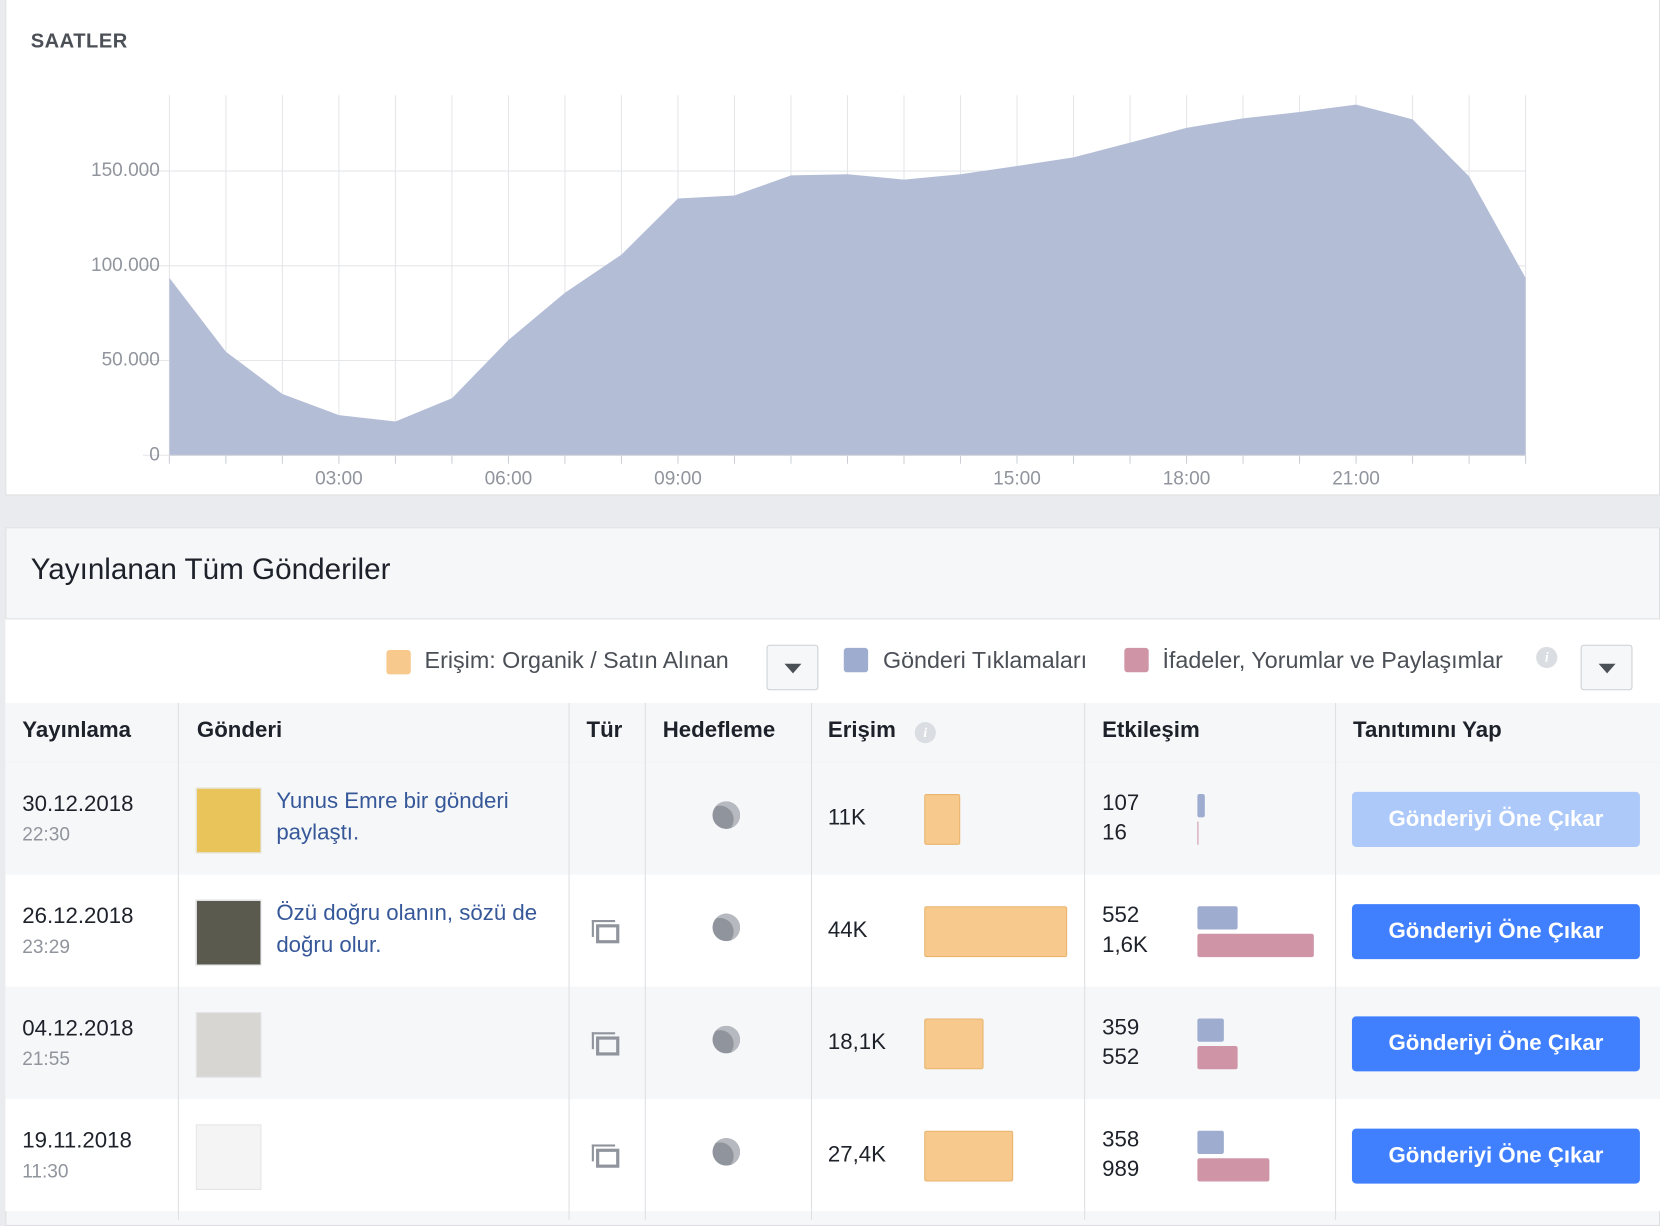 The image size is (1660, 1226). I want to click on post-text: Yunus Emre bir gönderi paylaştı., so click(392, 816).